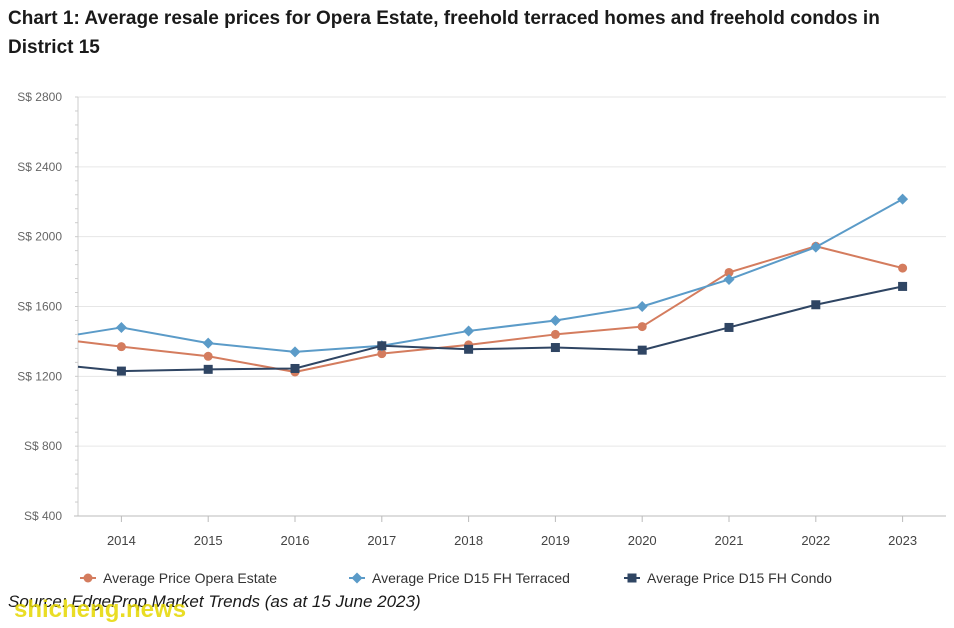 Image resolution: width=954 pixels, height=628 pixels. Describe the element at coordinates (739, 578) in the screenshot. I see `legend-label: Average Price D15 FH Condo` at that location.